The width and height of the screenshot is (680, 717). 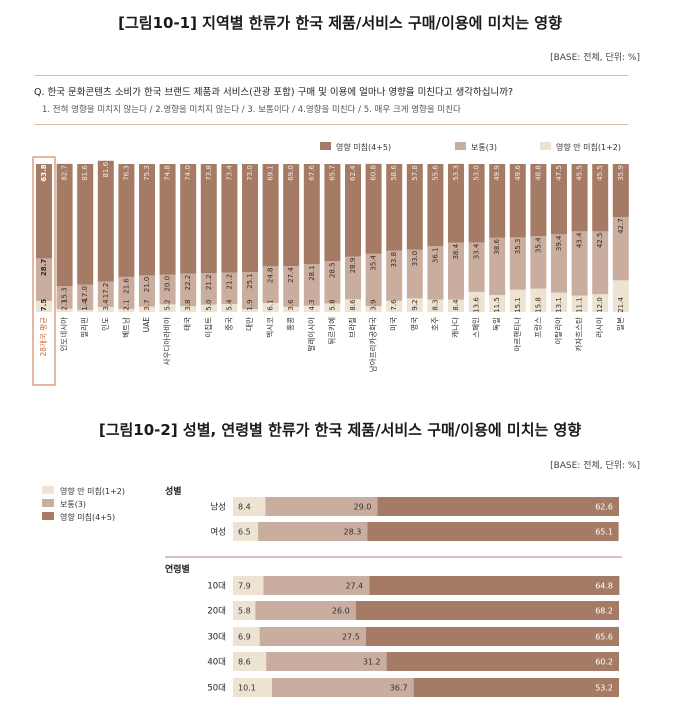 What do you see at coordinates (352, 327) in the screenshot?
I see `category-tick-label: 브라질` at bounding box center [352, 327].